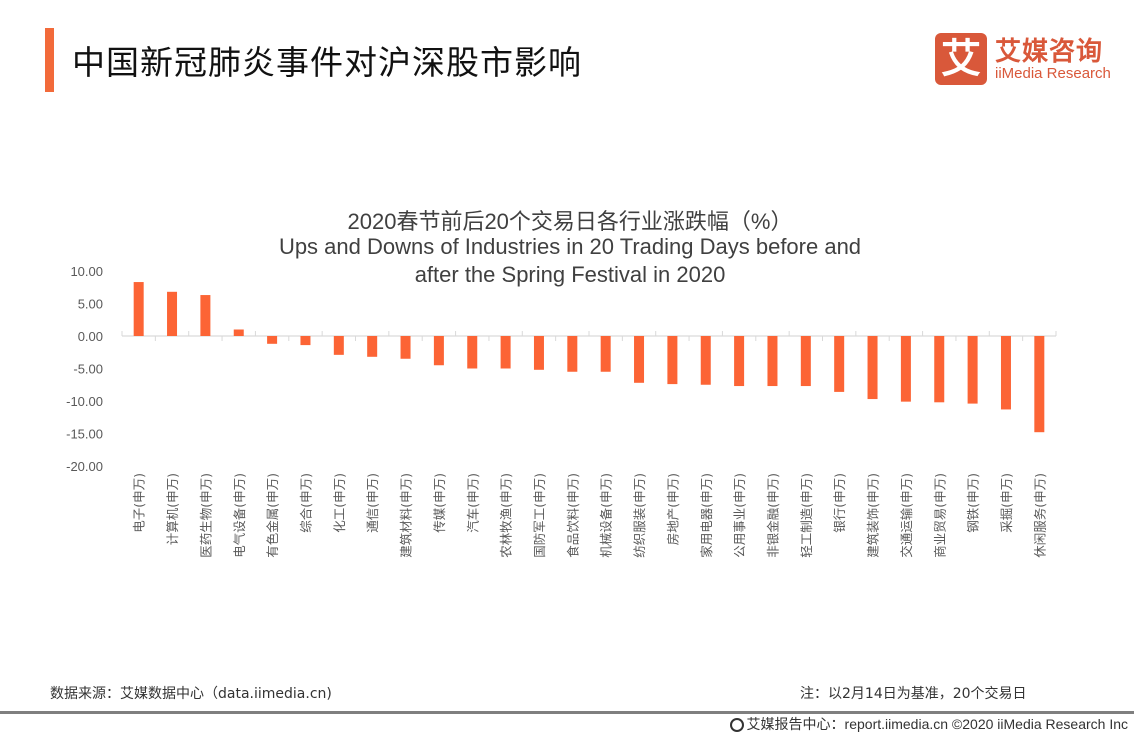 This screenshot has height=737, width=1134. What do you see at coordinates (1053, 73) in the screenshot?
I see `logo-en-text: iiMedia Research` at bounding box center [1053, 73].